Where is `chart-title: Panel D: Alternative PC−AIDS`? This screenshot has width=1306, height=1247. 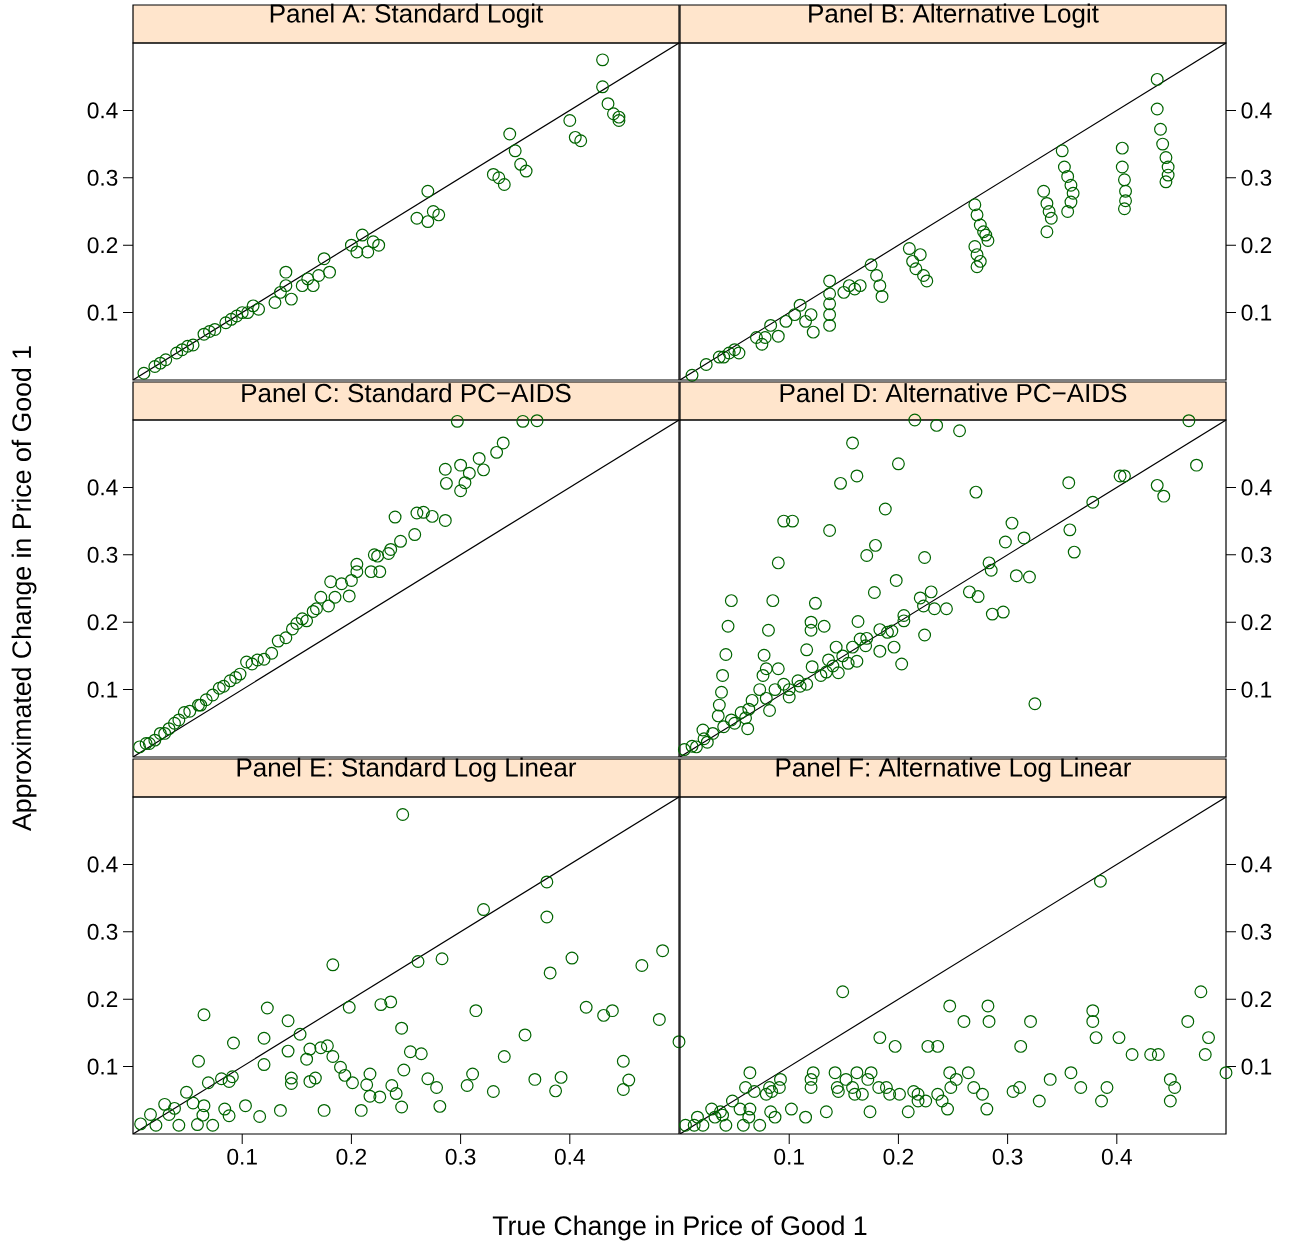
chart-title: Panel D: Alternative PC−AIDS is located at coordinates (953, 393).